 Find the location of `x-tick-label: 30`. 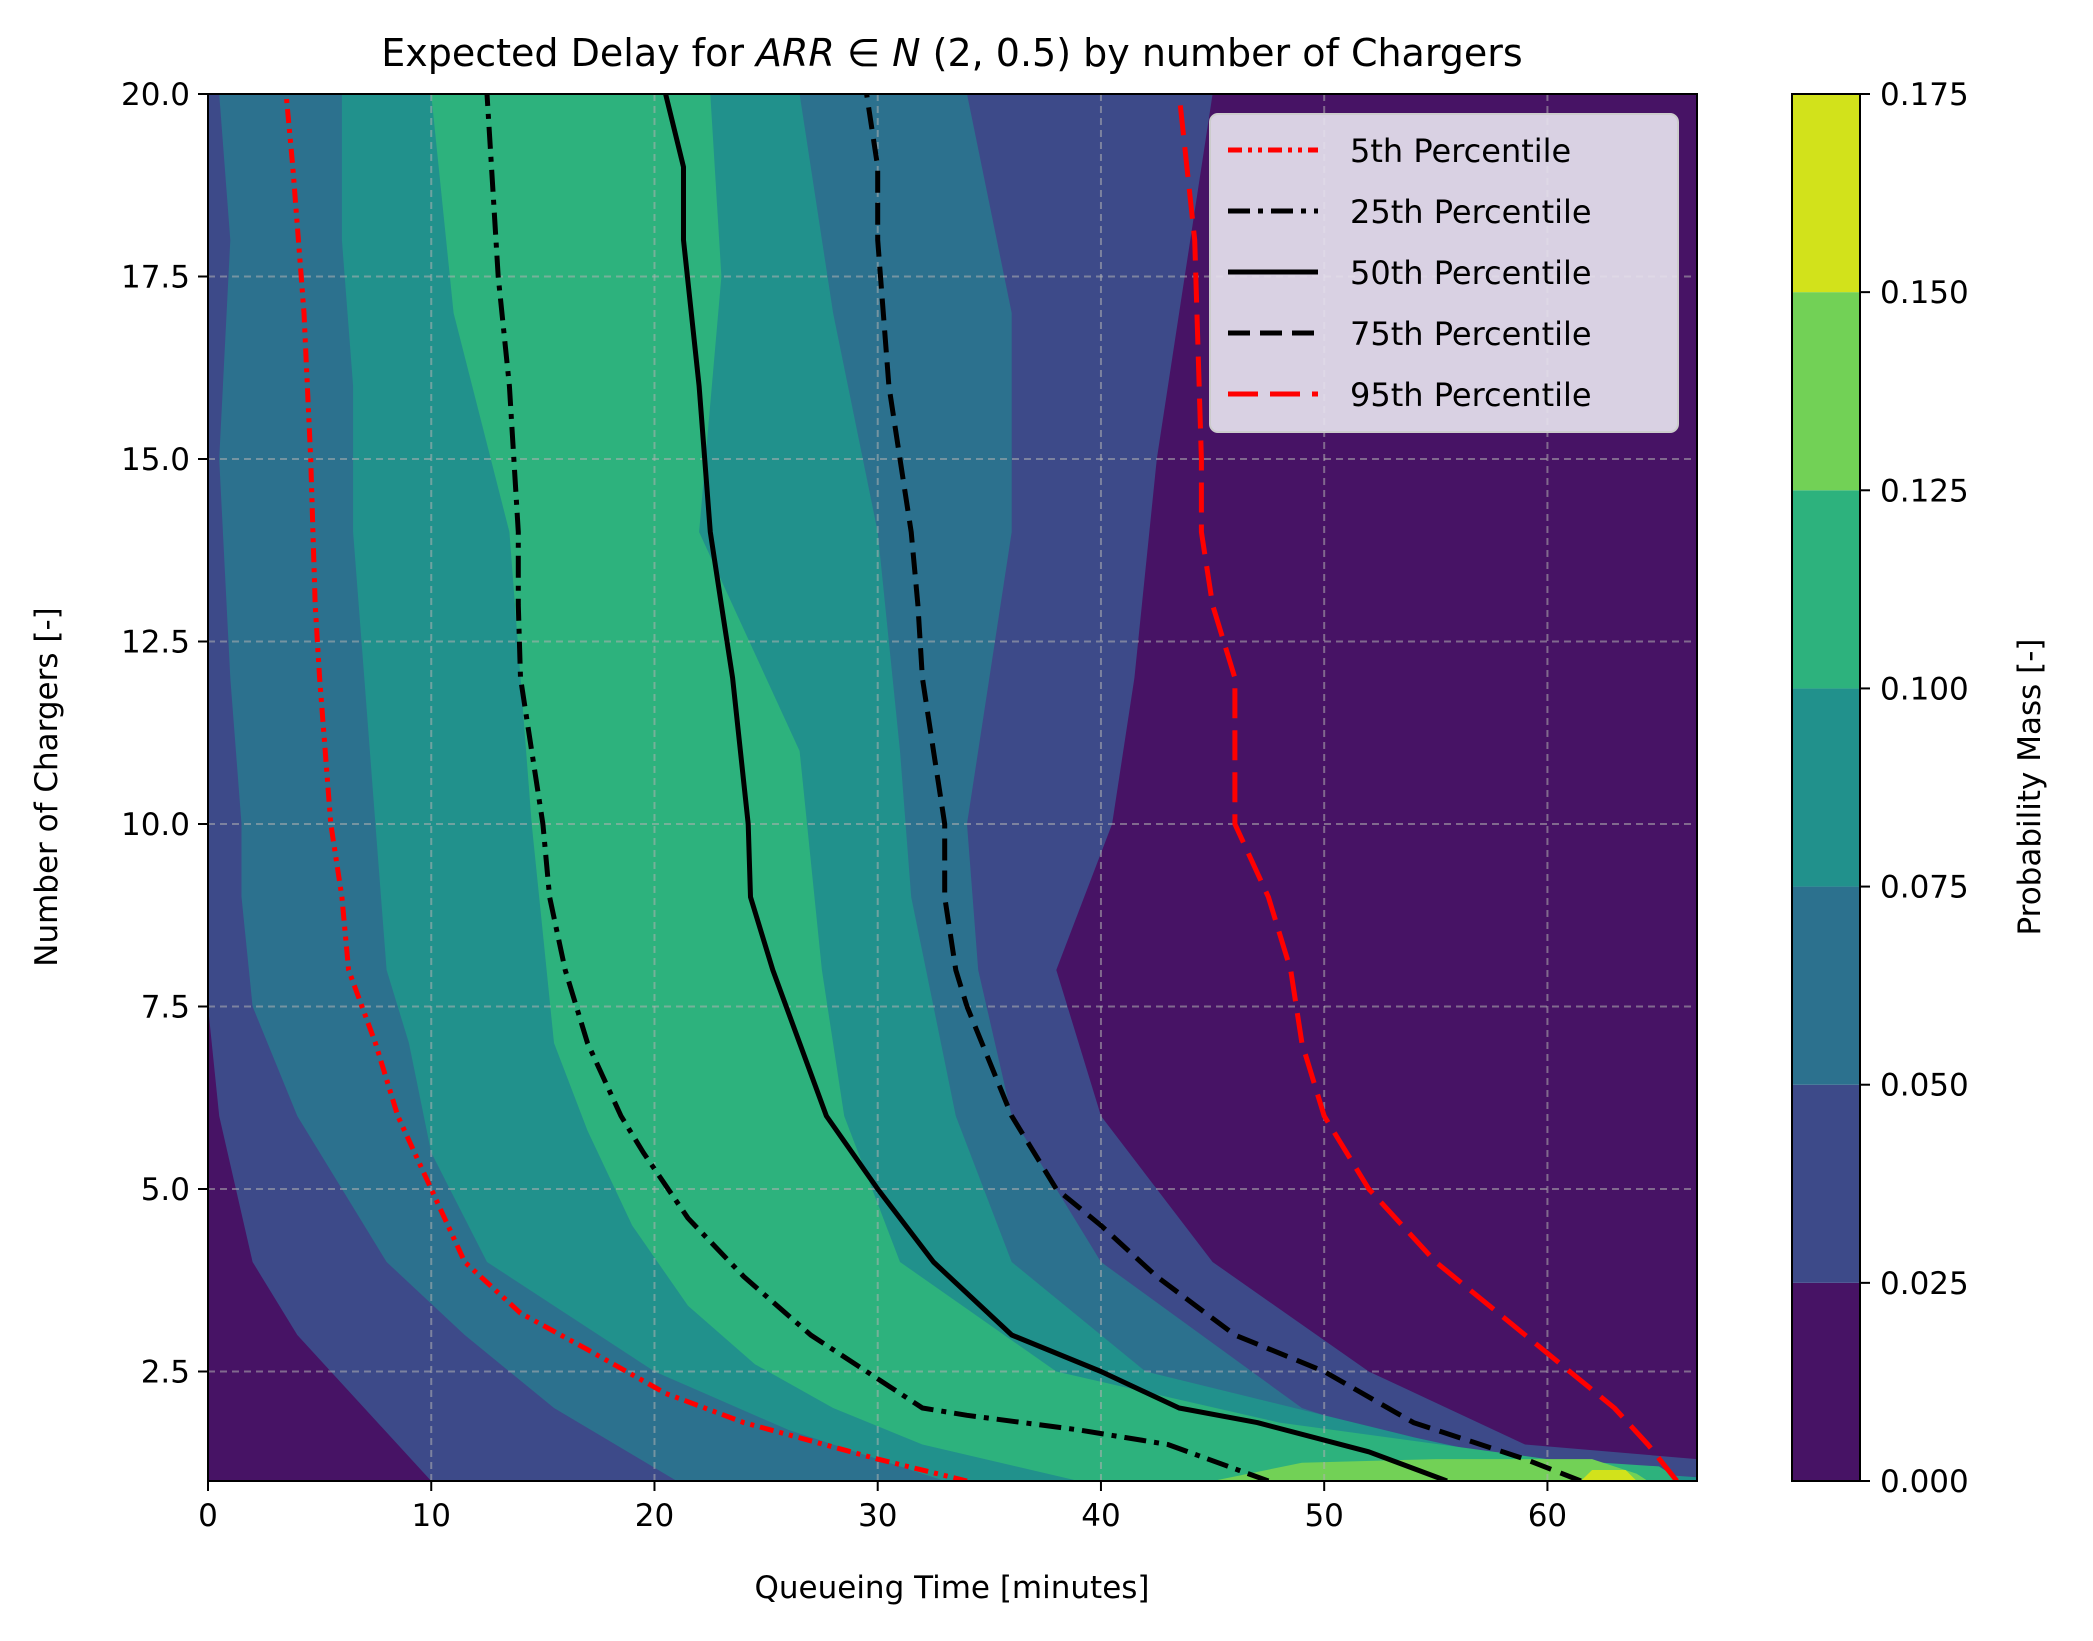

x-tick-label: 30 is located at coordinates (877, 1516).